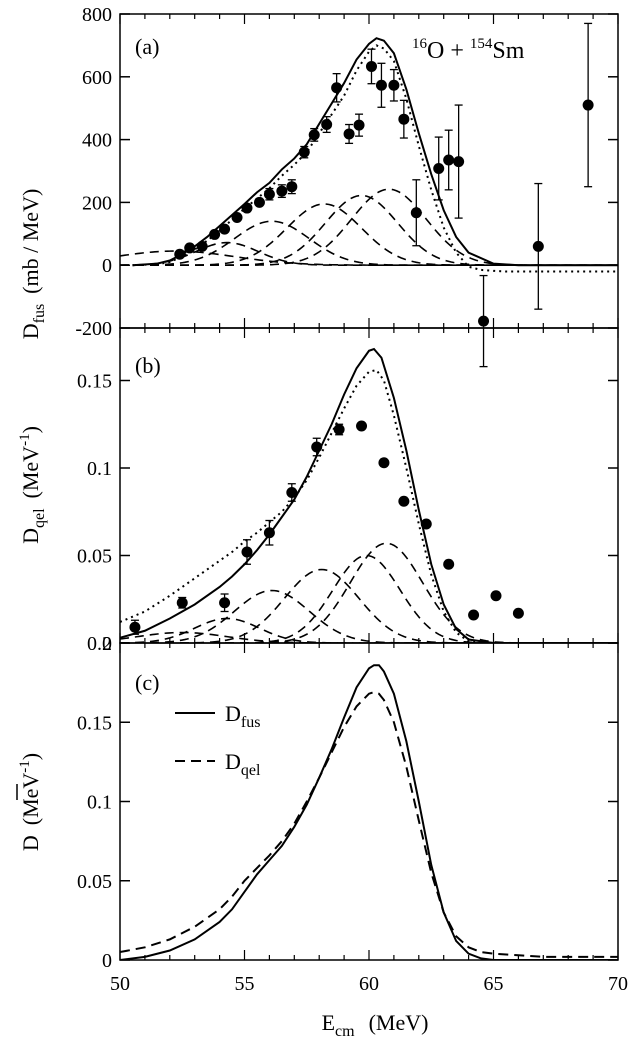  I want to click on xtick-label: 55, so click(245, 984).